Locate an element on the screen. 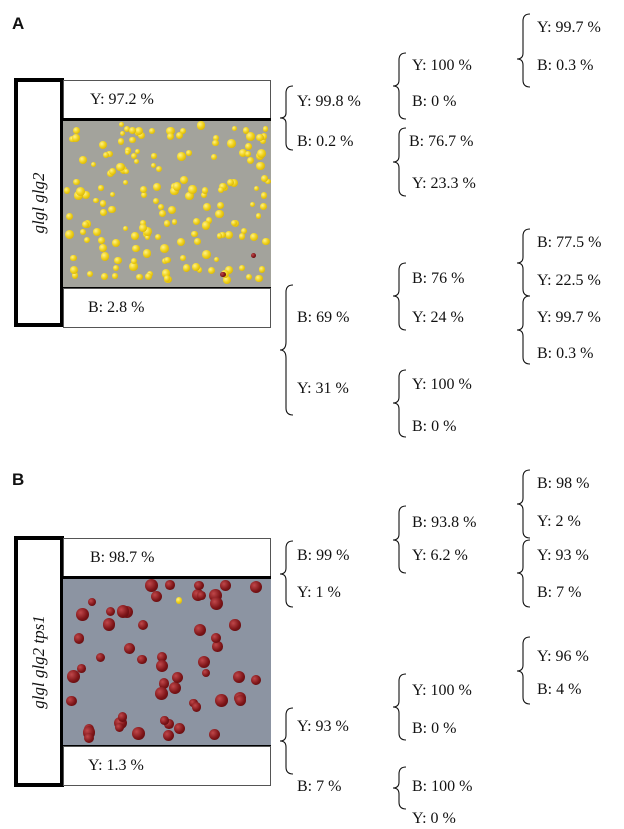  tree-label: Y: 96 % is located at coordinates (563, 656).